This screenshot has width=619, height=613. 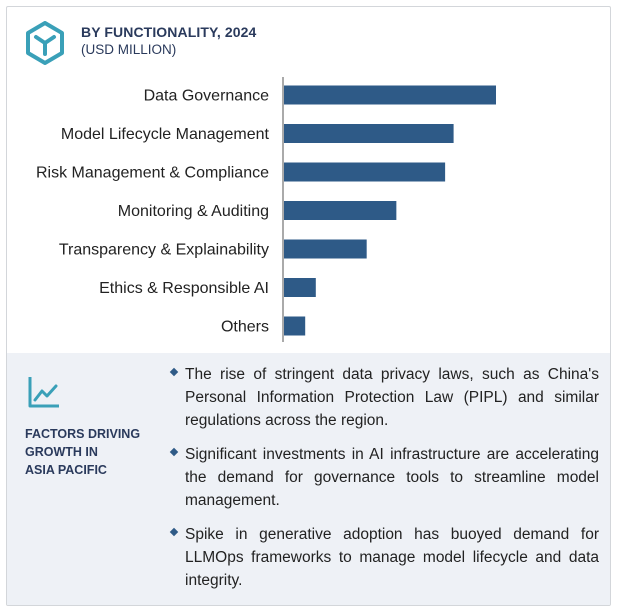 I want to click on category-label: Data Governance, so click(x=207, y=96).